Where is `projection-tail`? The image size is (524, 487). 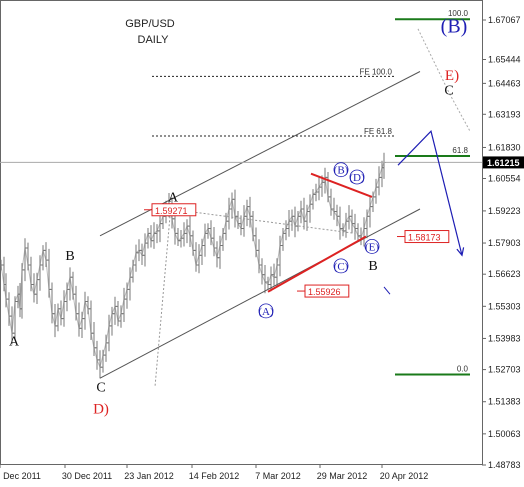 projection-tail is located at coordinates (387, 290).